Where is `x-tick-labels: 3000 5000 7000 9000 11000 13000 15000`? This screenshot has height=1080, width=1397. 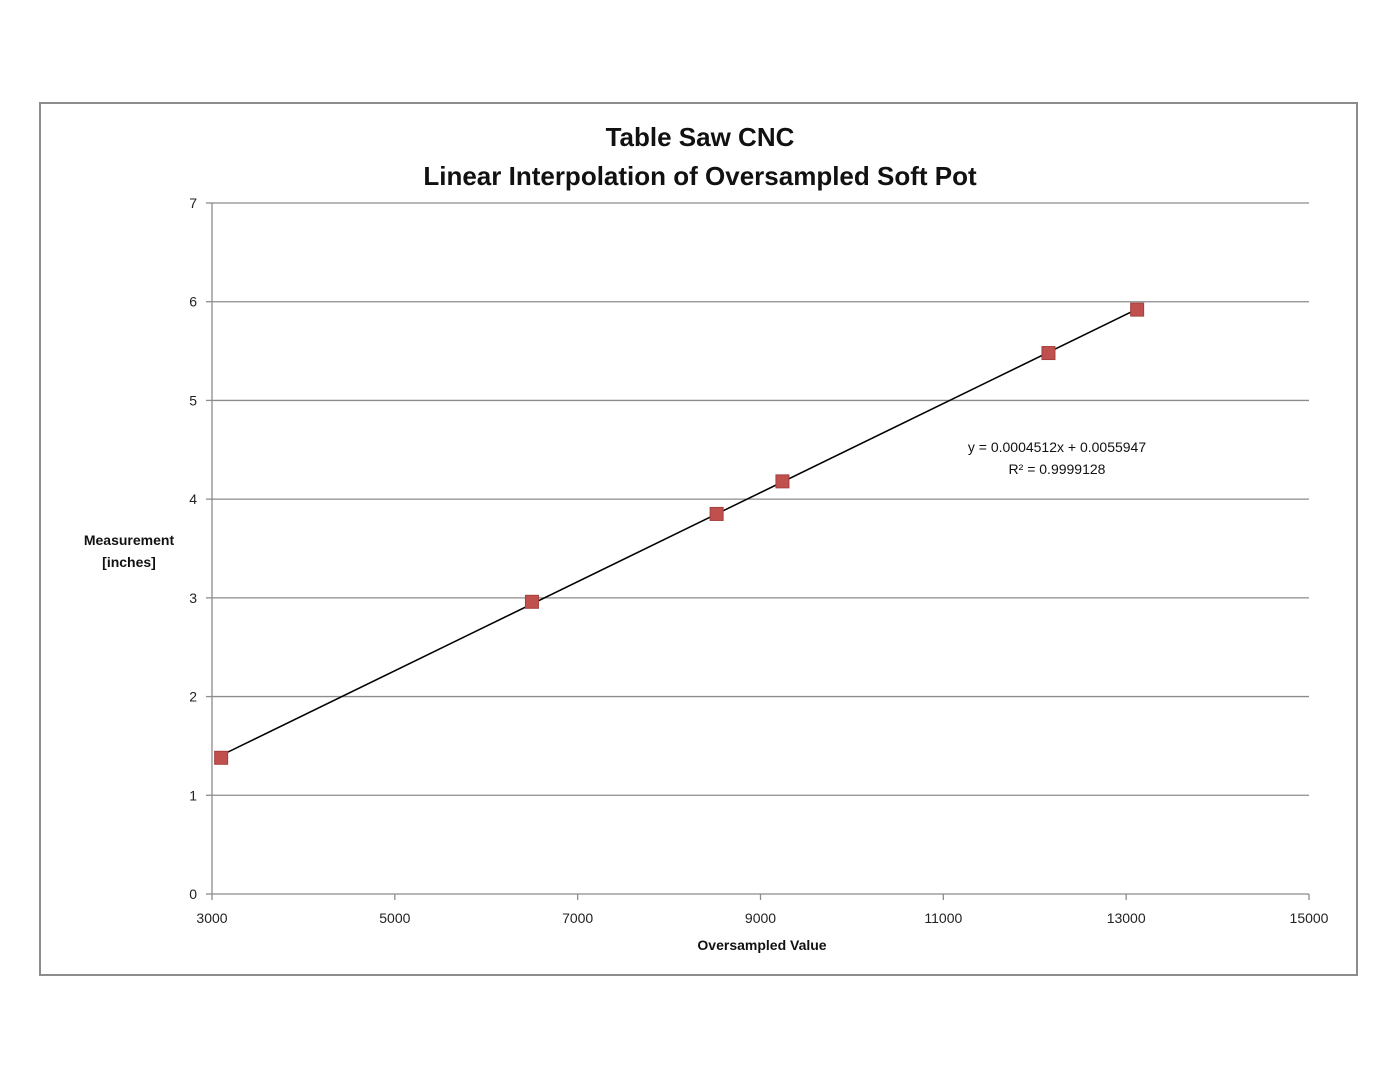 x-tick-labels: 3000 5000 7000 9000 11000 13000 15000 is located at coordinates (762, 918).